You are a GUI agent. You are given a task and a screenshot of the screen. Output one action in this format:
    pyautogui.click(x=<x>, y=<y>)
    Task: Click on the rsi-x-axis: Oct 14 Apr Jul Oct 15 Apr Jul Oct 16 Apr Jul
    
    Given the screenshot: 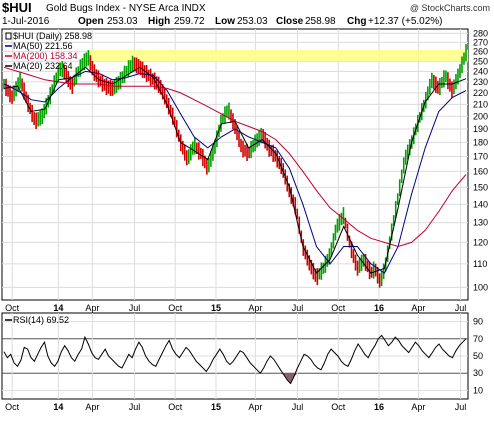 What is the action you would take?
    pyautogui.click(x=235, y=407)
    